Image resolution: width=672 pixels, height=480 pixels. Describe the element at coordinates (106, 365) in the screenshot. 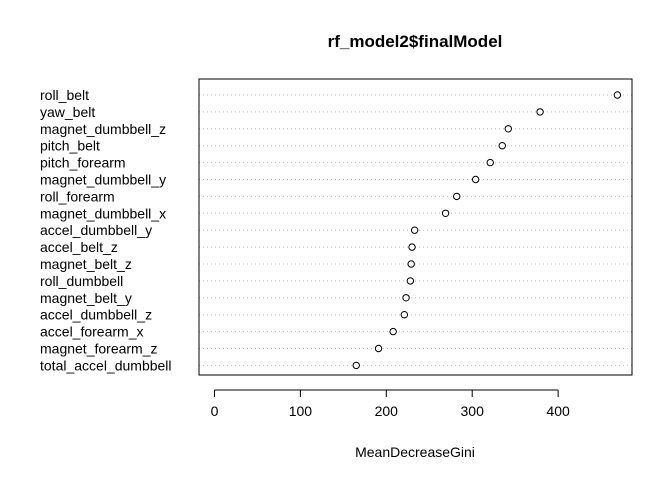

I see `category-label: total_accel_dumbbell` at that location.